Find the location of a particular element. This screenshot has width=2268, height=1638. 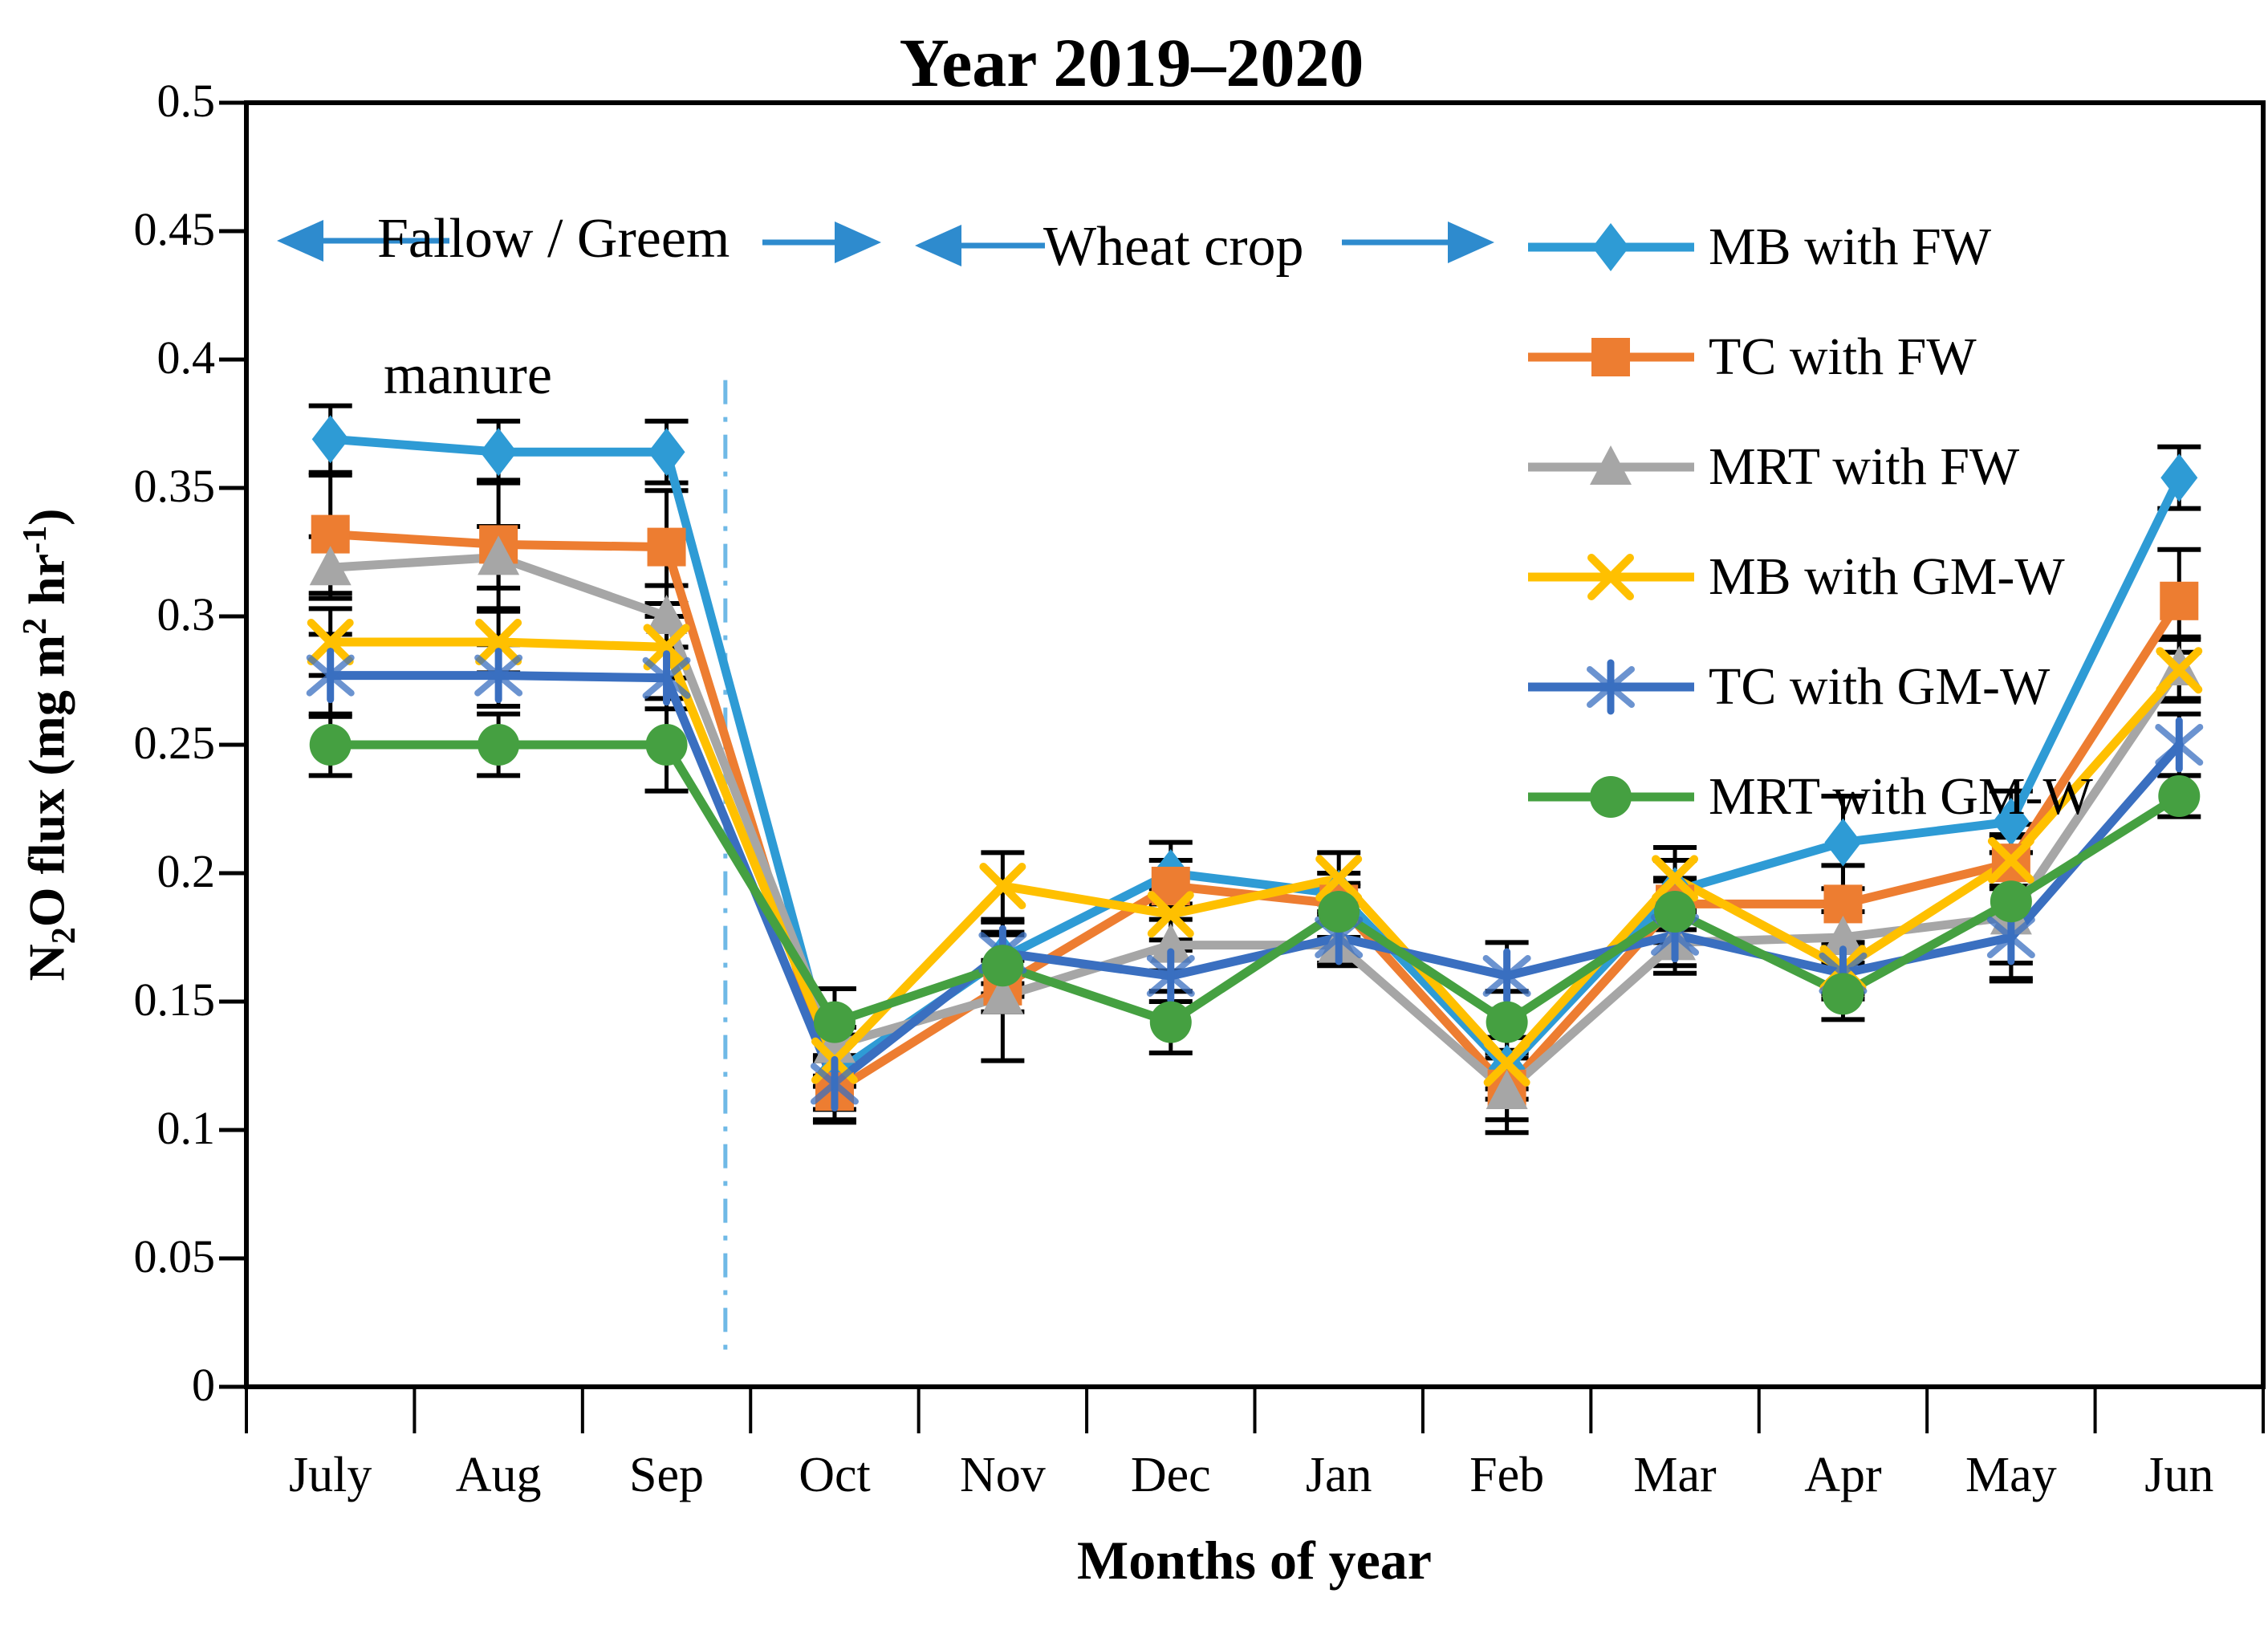

y-axis-tick-label: 0.35 is located at coordinates (175, 486).